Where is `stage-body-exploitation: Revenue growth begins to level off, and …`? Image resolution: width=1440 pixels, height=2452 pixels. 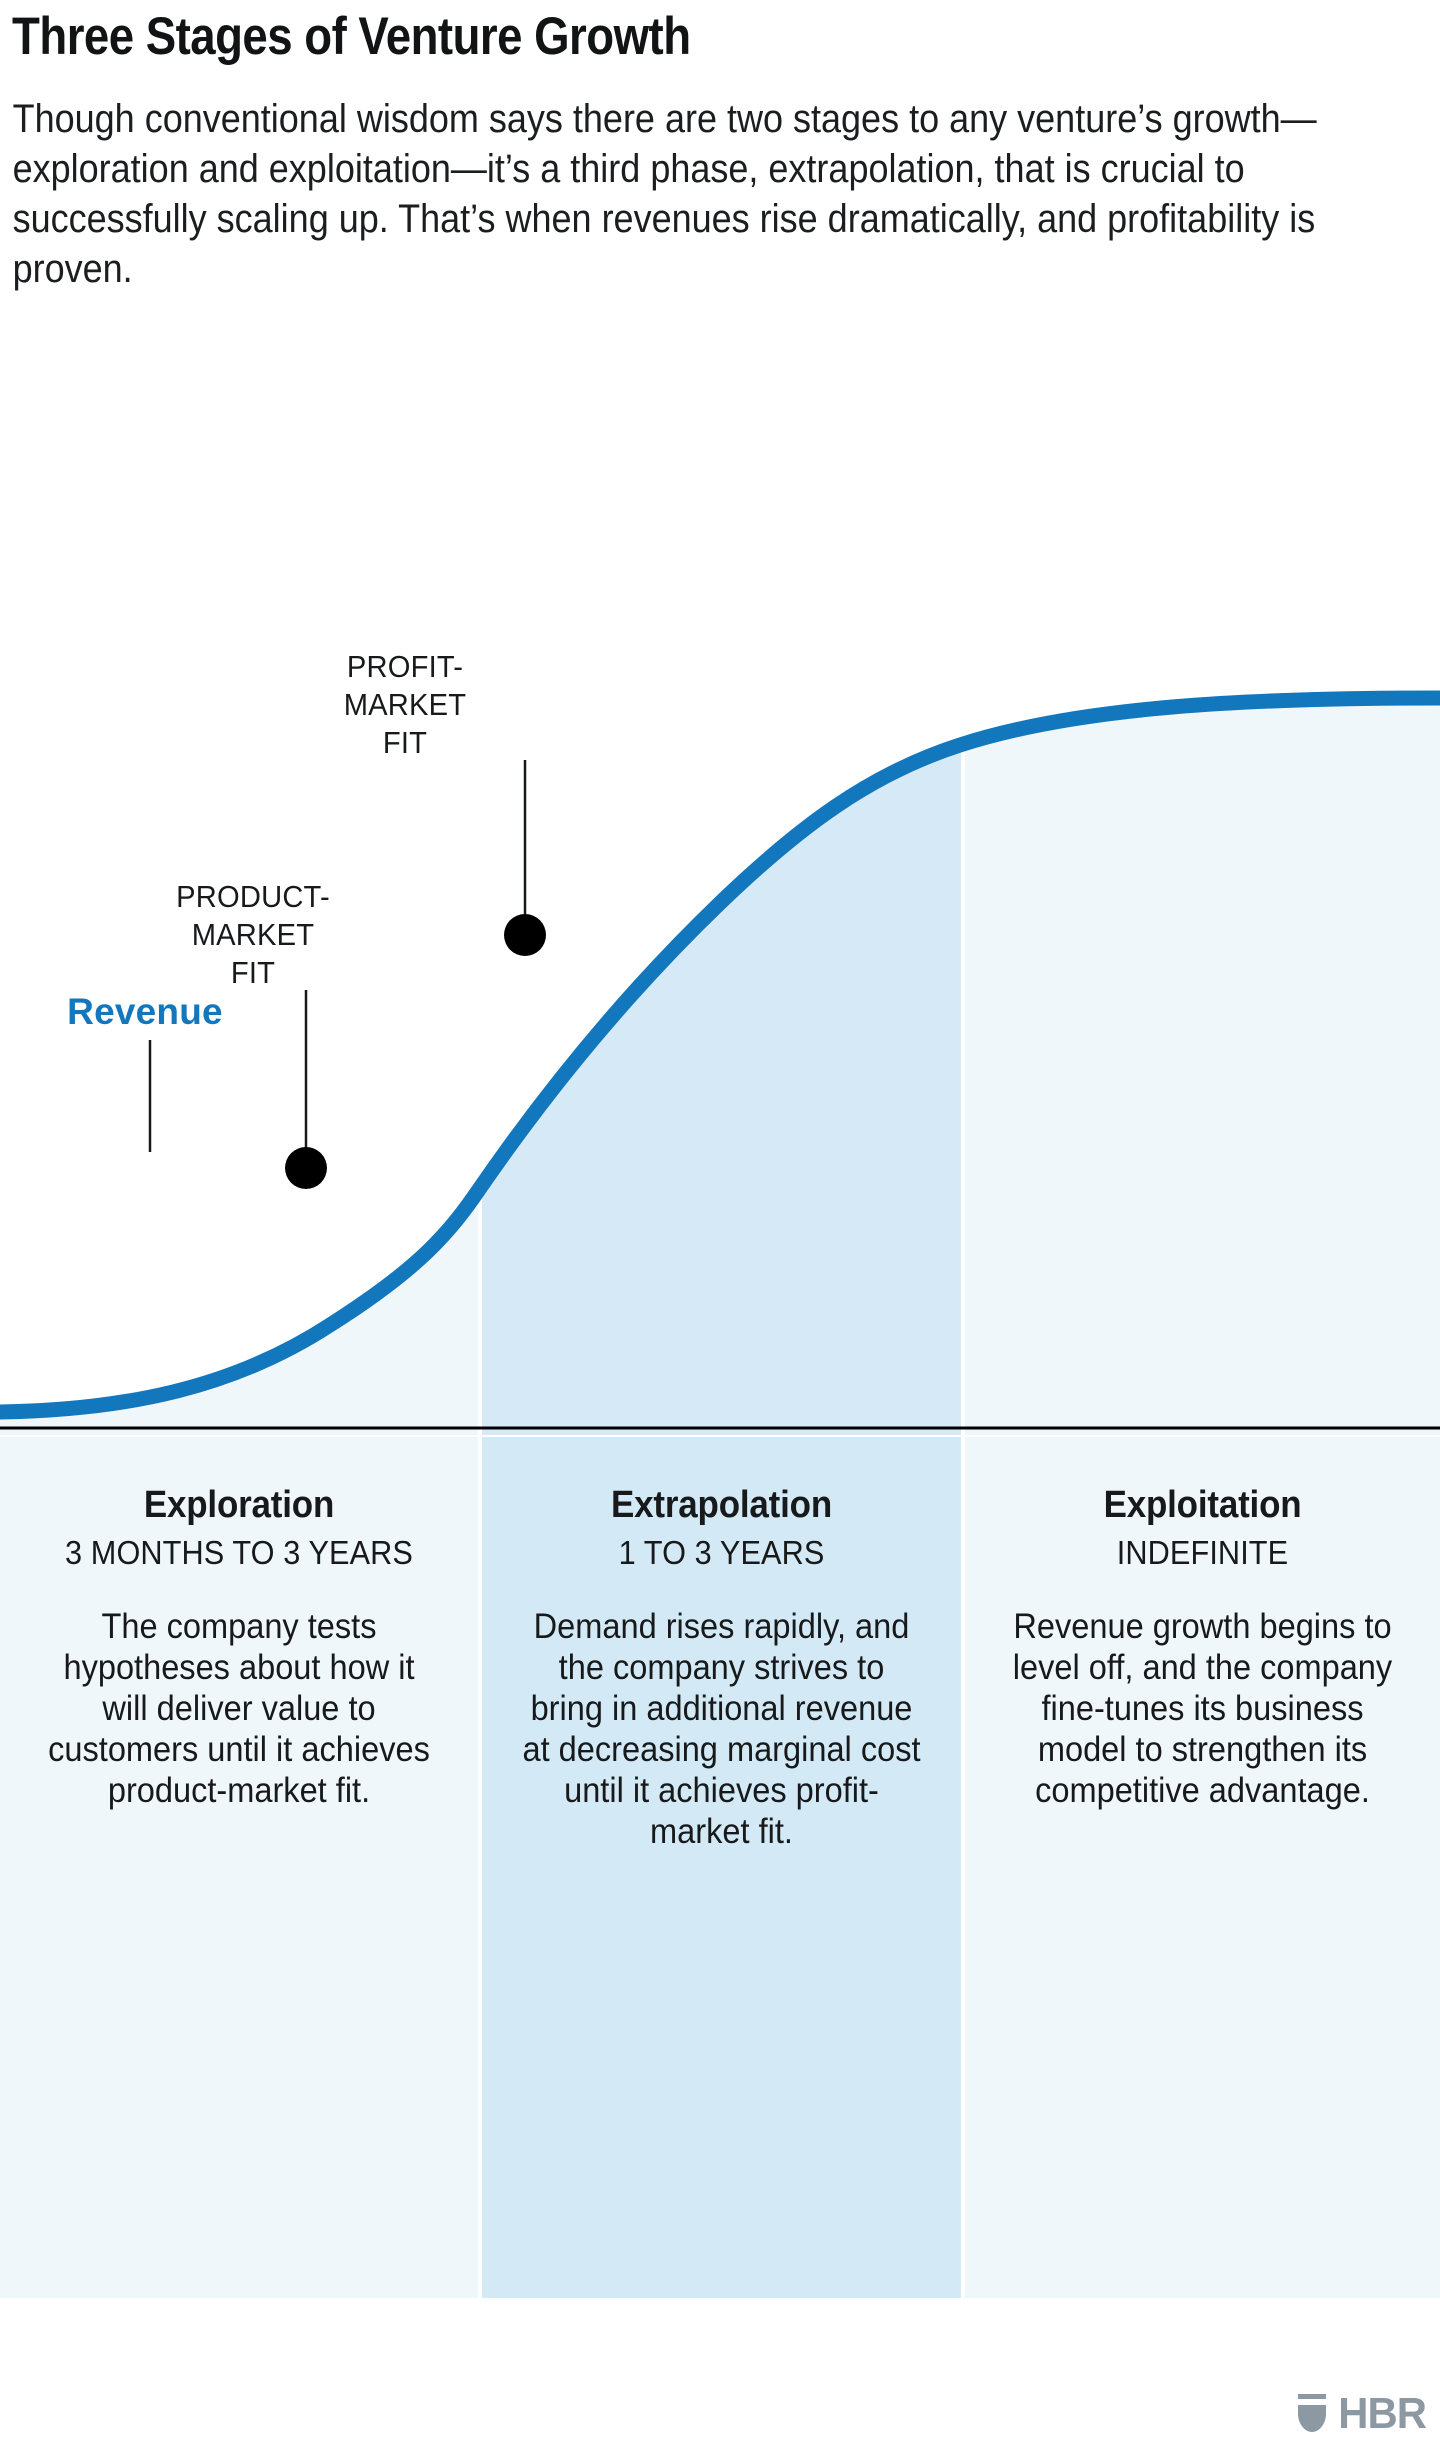
stage-body-exploitation: Revenue growth begins to level off, and … is located at coordinates (1202, 1708).